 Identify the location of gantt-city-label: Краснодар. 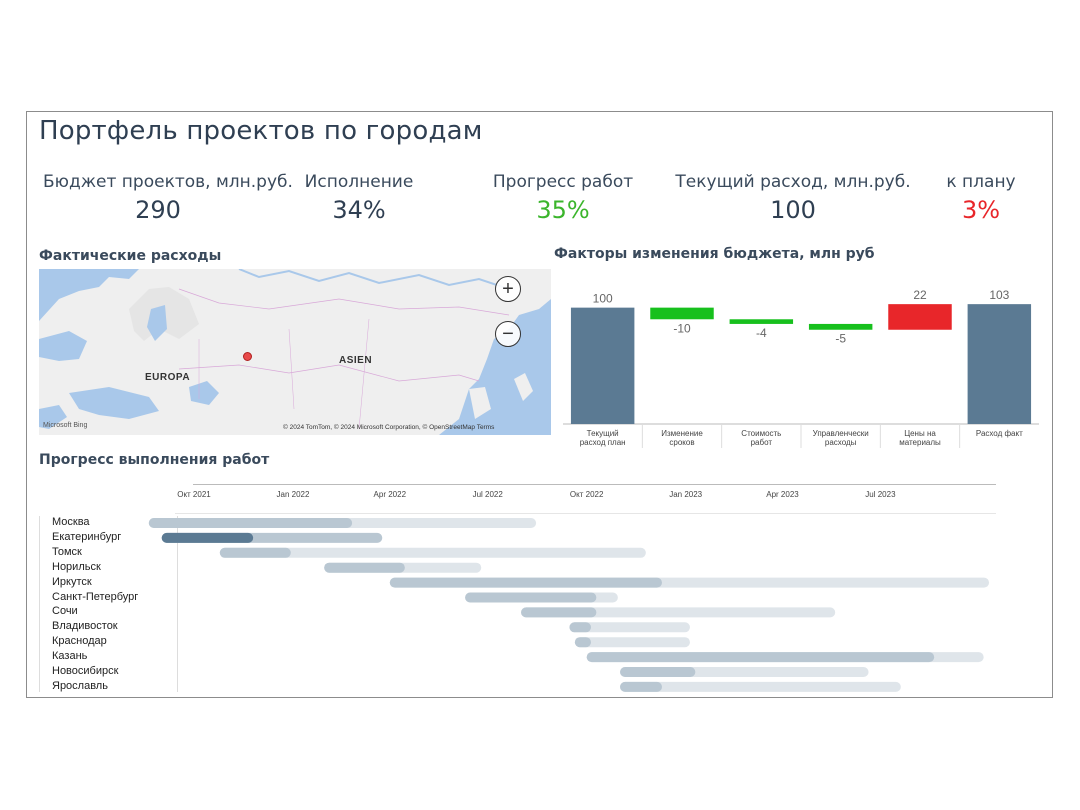
(79, 641).